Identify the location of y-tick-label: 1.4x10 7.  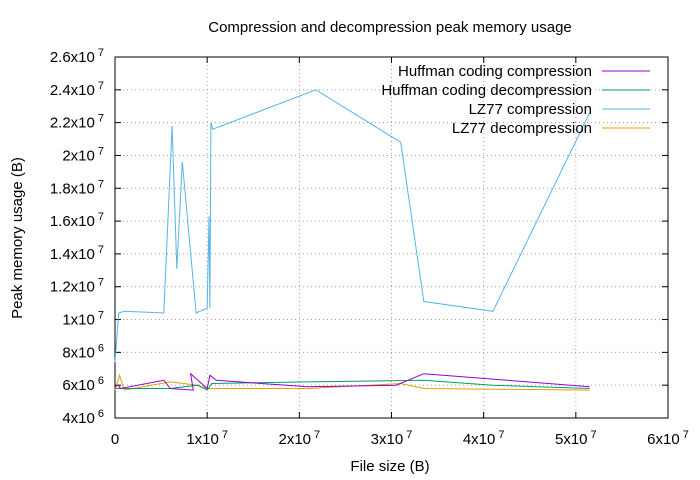
(77, 253).